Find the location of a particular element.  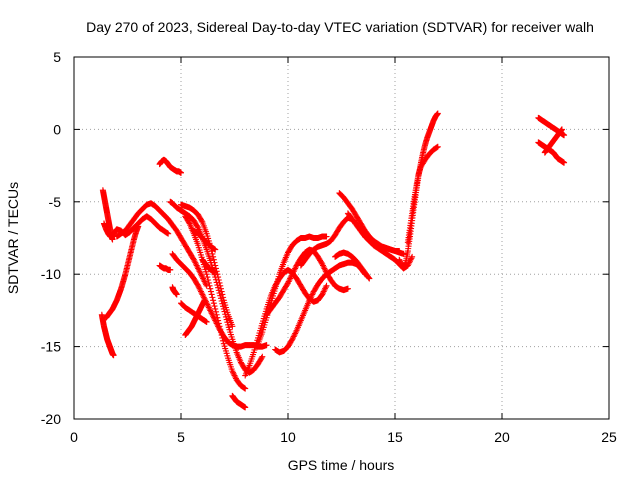

y-tick-label: -10 is located at coordinates (51, 274).